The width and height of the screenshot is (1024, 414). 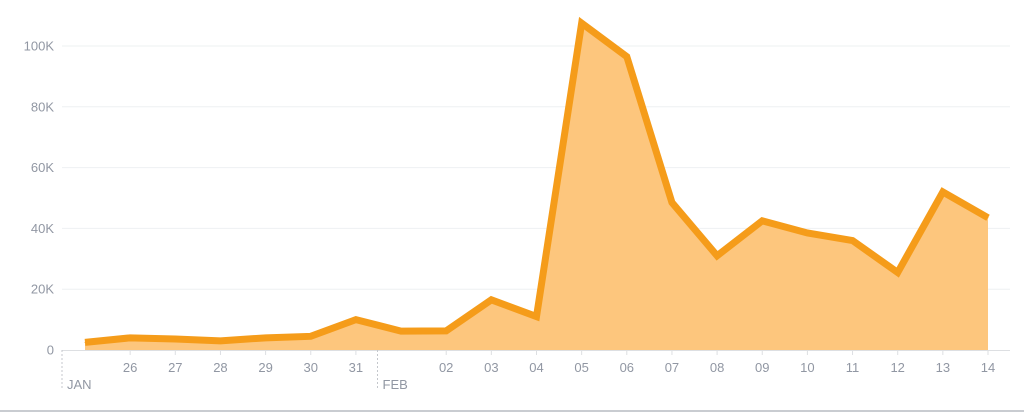 What do you see at coordinates (943, 367) in the screenshot?
I see `x-tick-label: 13` at bounding box center [943, 367].